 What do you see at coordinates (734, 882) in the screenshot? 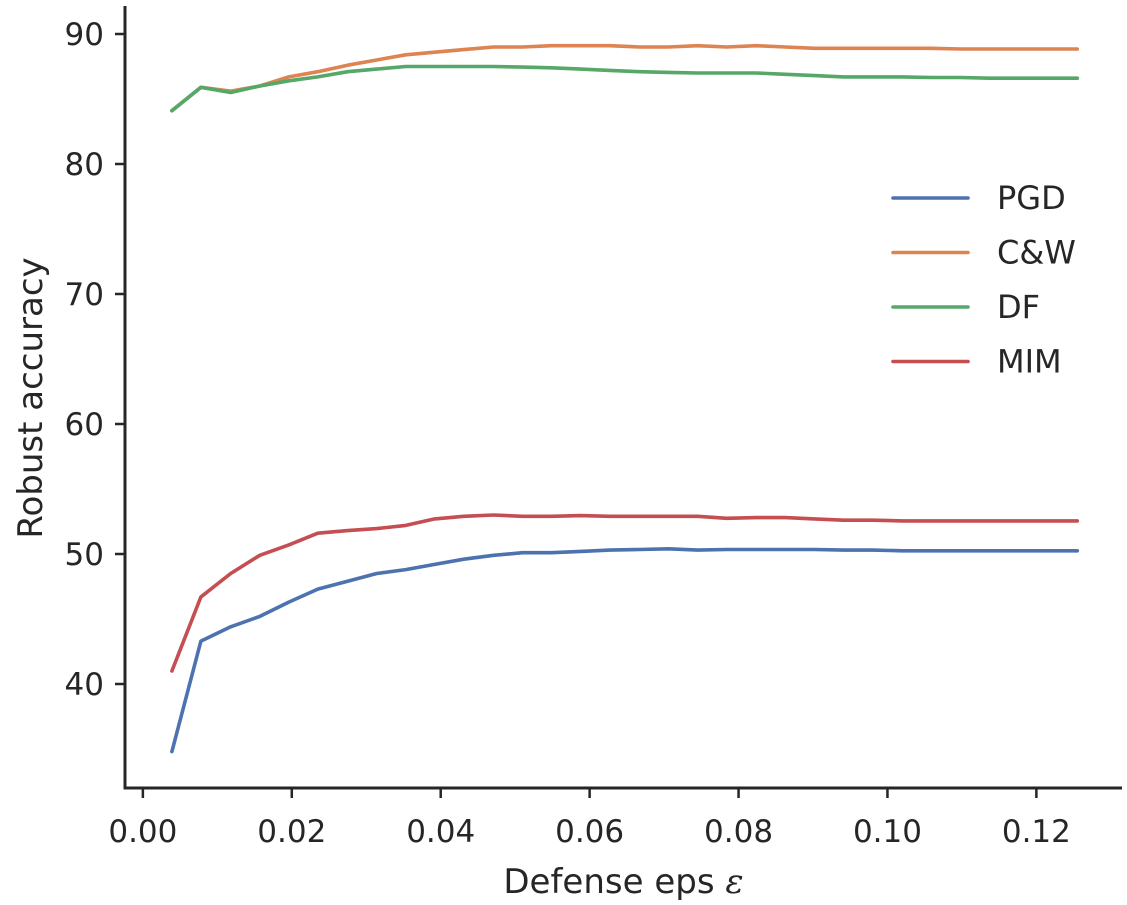
I see `x-axis-title-symbol: ε` at bounding box center [734, 882].